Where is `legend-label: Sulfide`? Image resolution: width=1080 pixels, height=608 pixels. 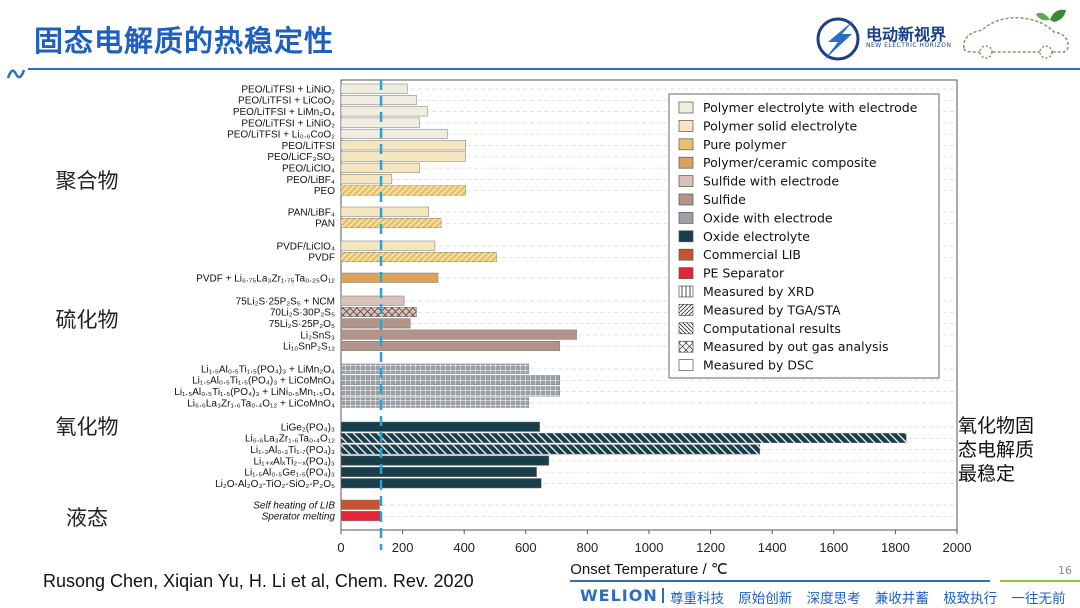
legend-label: Sulfide is located at coordinates (724, 199).